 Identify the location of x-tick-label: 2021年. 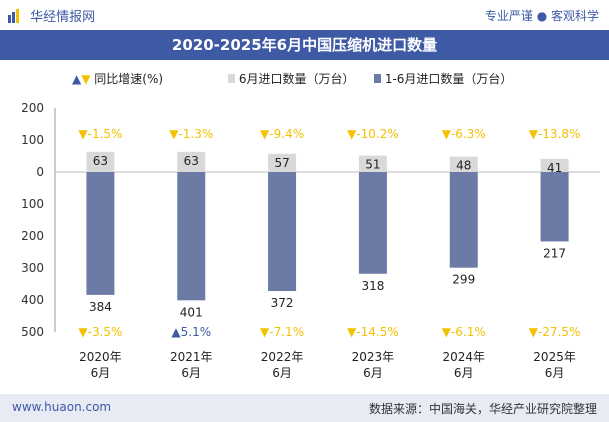
(191, 357).